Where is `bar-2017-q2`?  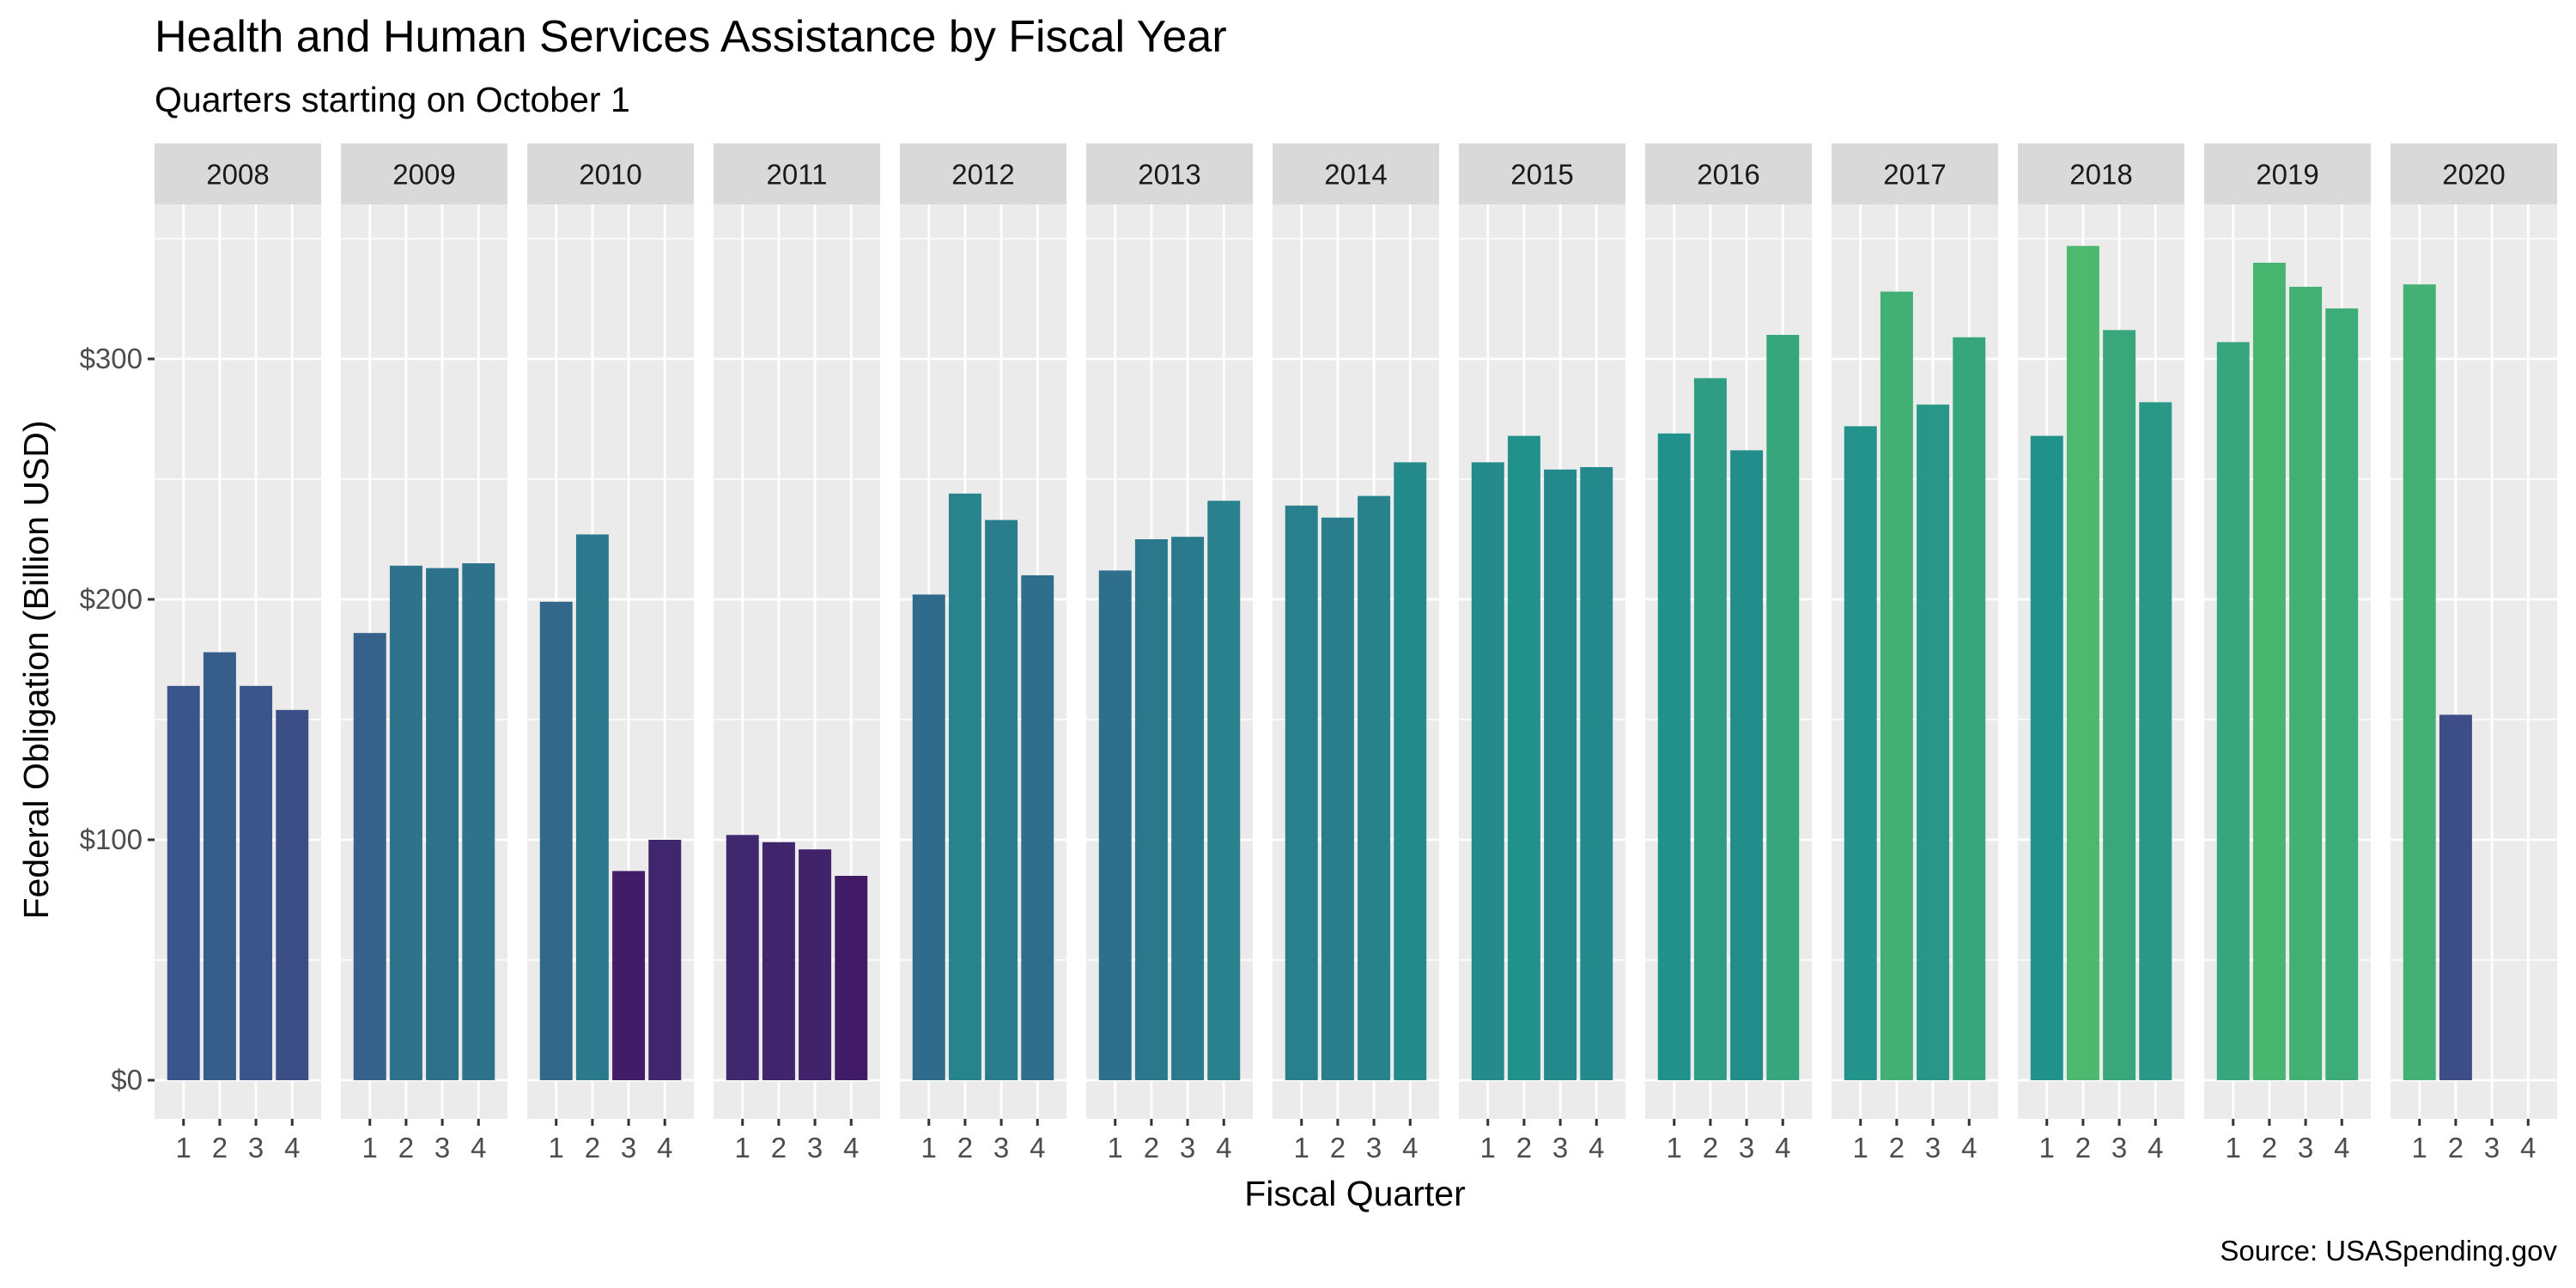 bar-2017-q2 is located at coordinates (1896, 686).